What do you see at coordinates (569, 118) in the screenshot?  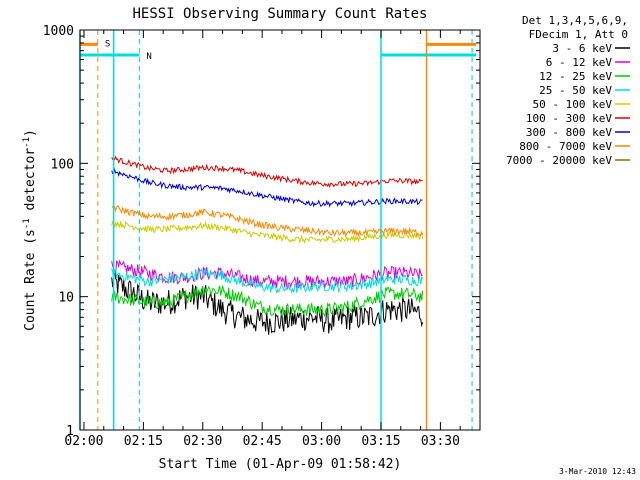 I see `legend-entry-label: 100 - 300 keV` at bounding box center [569, 118].